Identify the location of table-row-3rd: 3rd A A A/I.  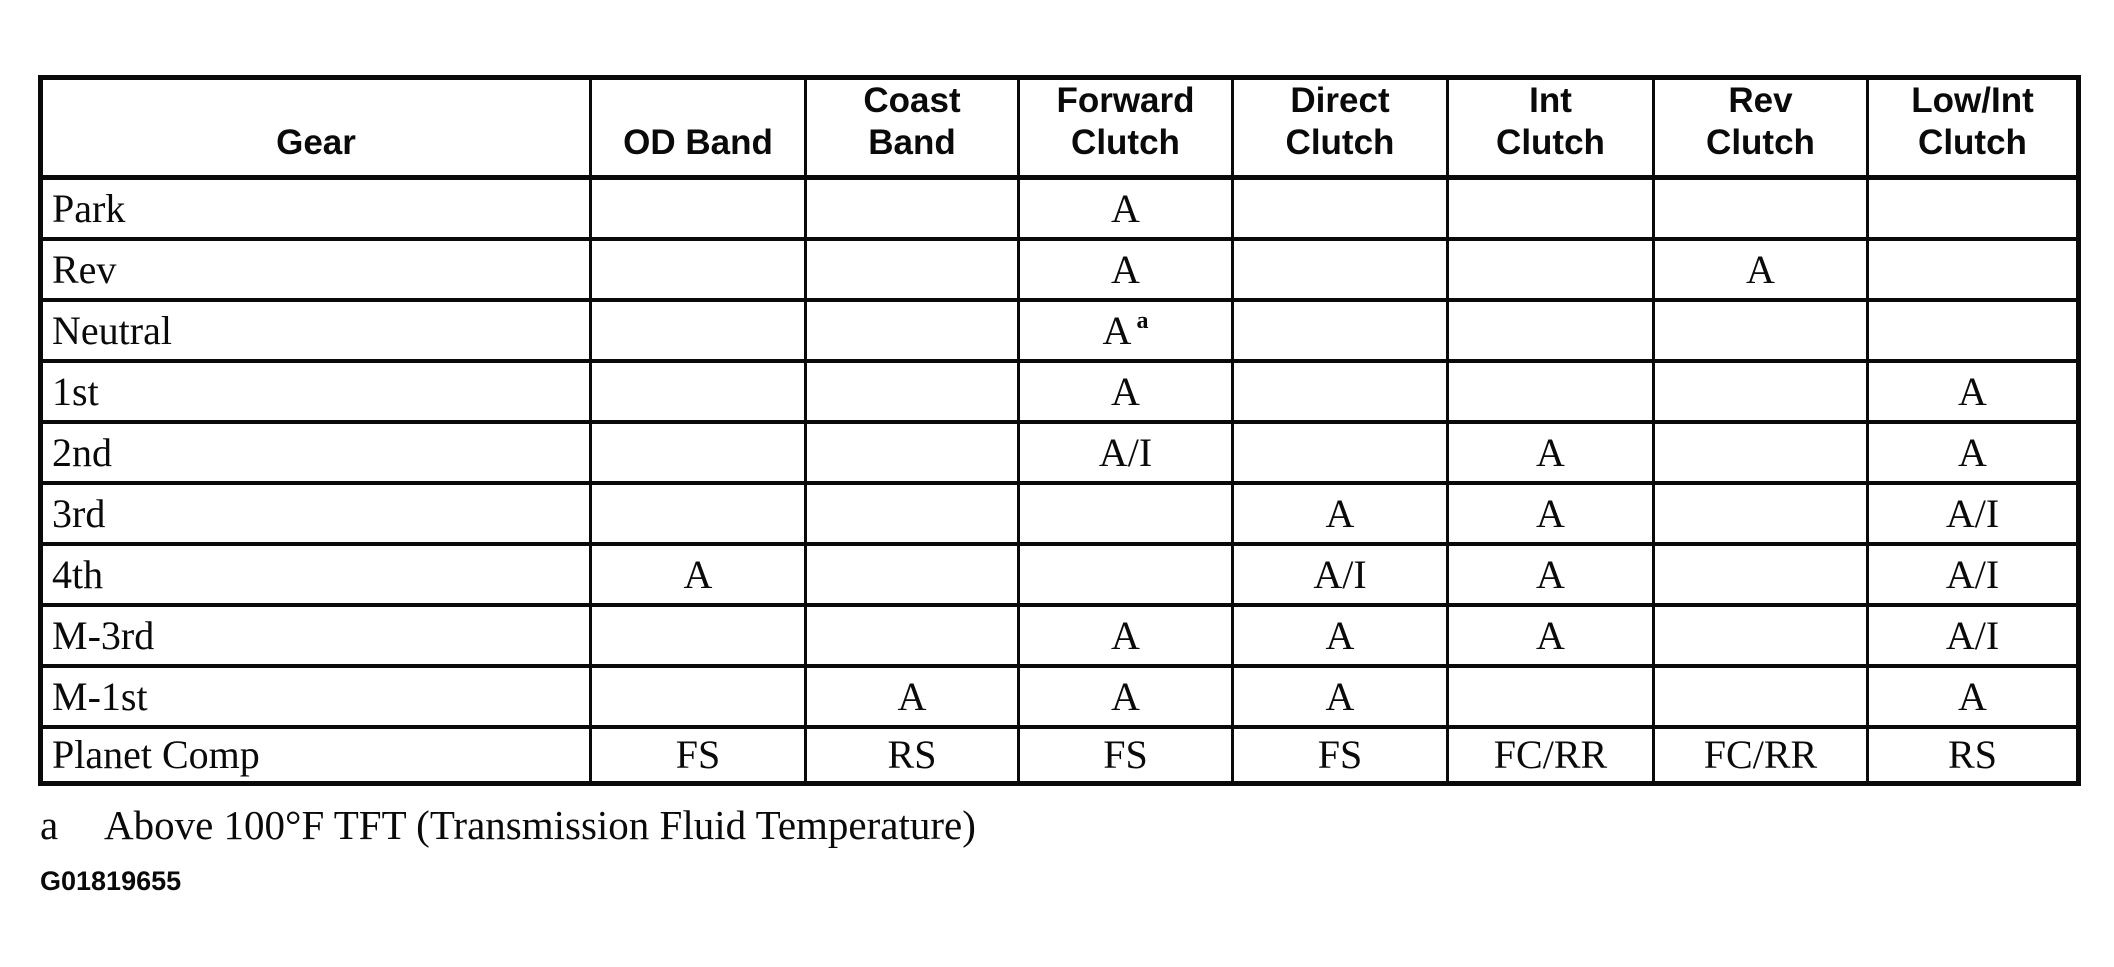
(1059, 513).